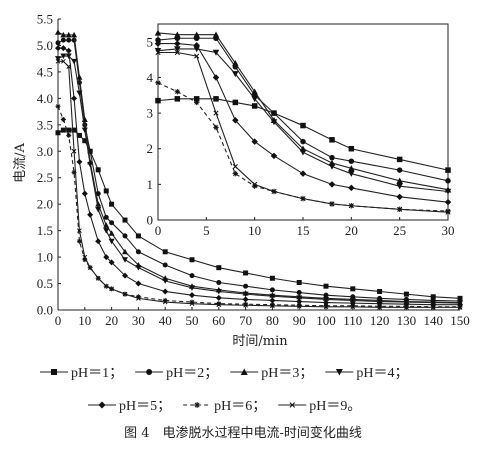 Image resolution: width=486 pixels, height=449 pixels. Describe the element at coordinates (192, 373) in the screenshot. I see `legend-label: pH＝2；` at that location.